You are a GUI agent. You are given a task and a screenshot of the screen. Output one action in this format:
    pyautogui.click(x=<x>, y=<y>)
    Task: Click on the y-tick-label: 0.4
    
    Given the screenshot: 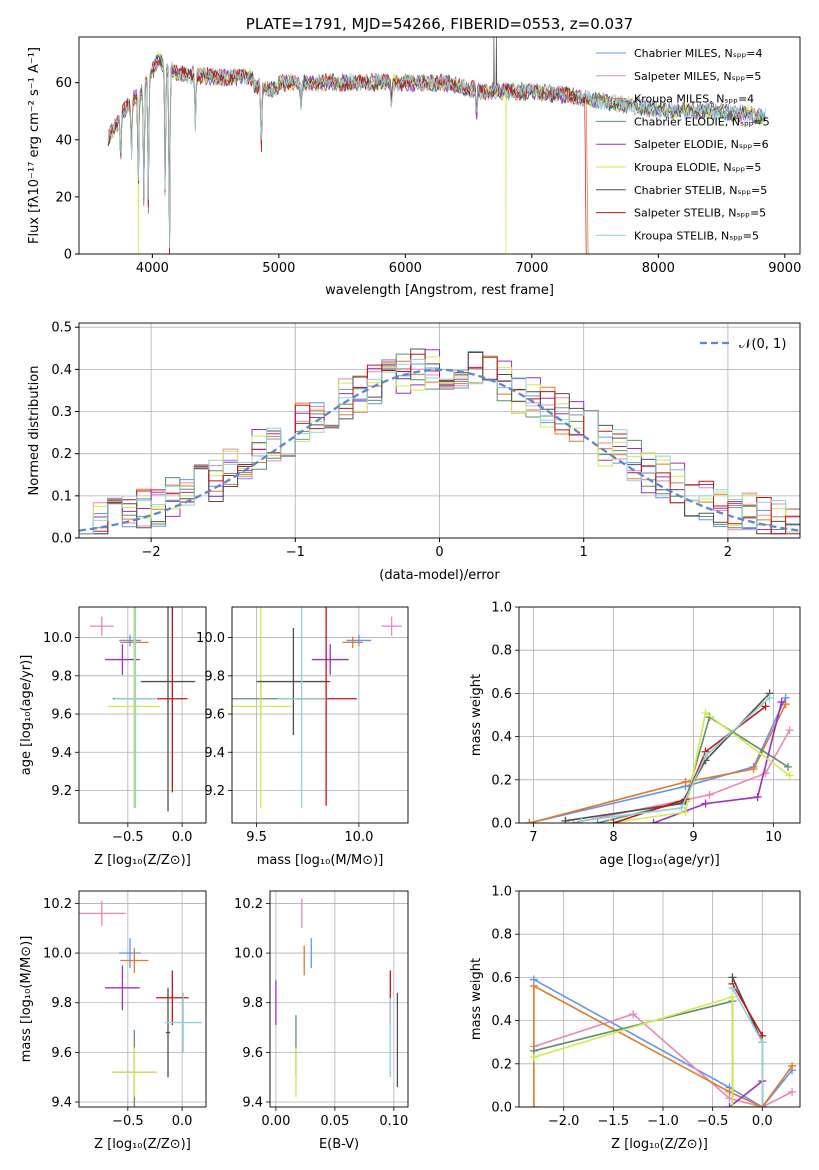 What is the action you would take?
    pyautogui.click(x=501, y=737)
    